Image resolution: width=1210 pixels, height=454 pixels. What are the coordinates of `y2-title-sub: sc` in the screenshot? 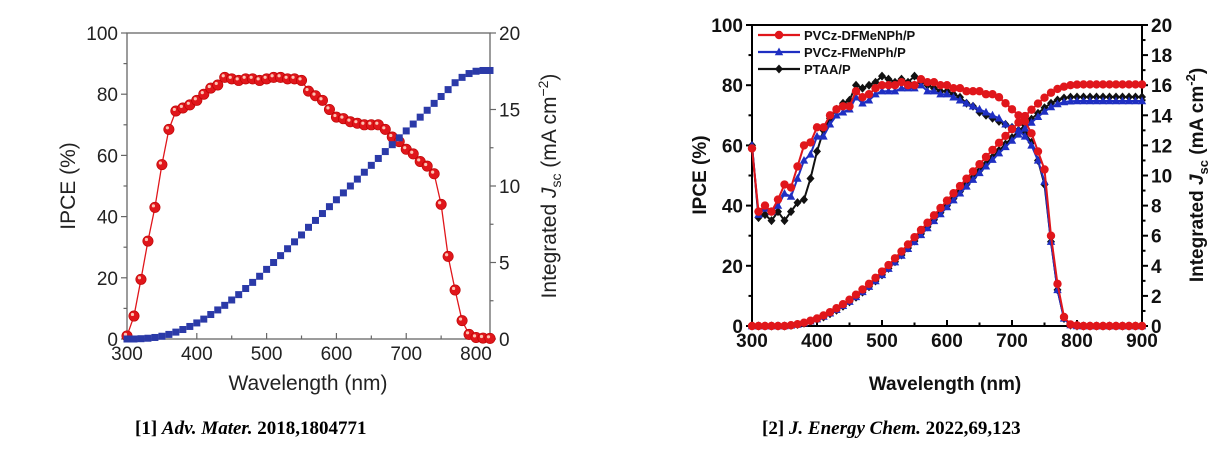 It's located at (1203, 167).